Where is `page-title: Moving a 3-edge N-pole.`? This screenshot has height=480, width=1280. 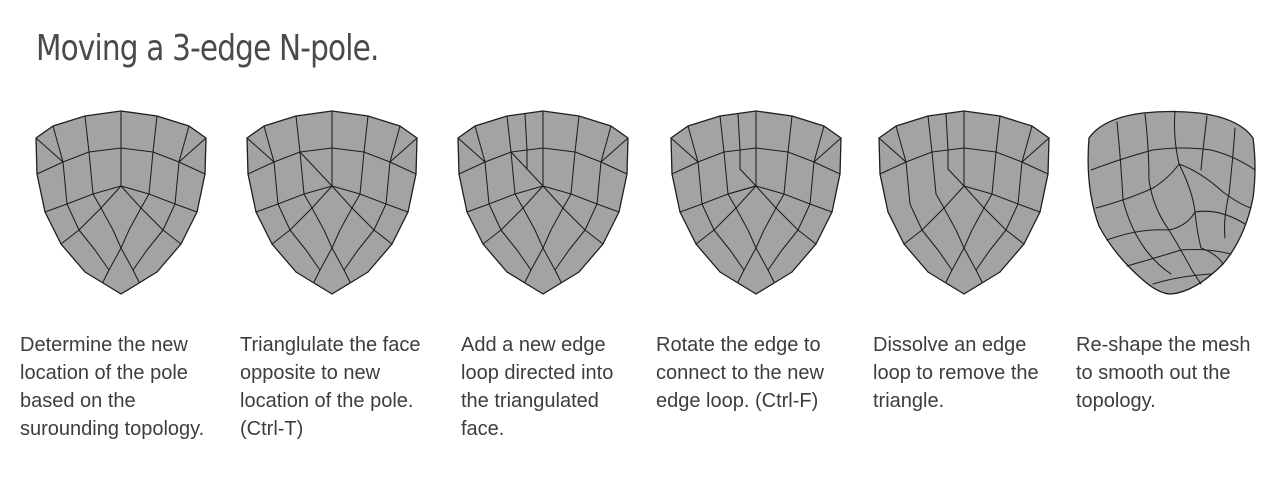 page-title: Moving a 3-edge N-pole. is located at coordinates (207, 48).